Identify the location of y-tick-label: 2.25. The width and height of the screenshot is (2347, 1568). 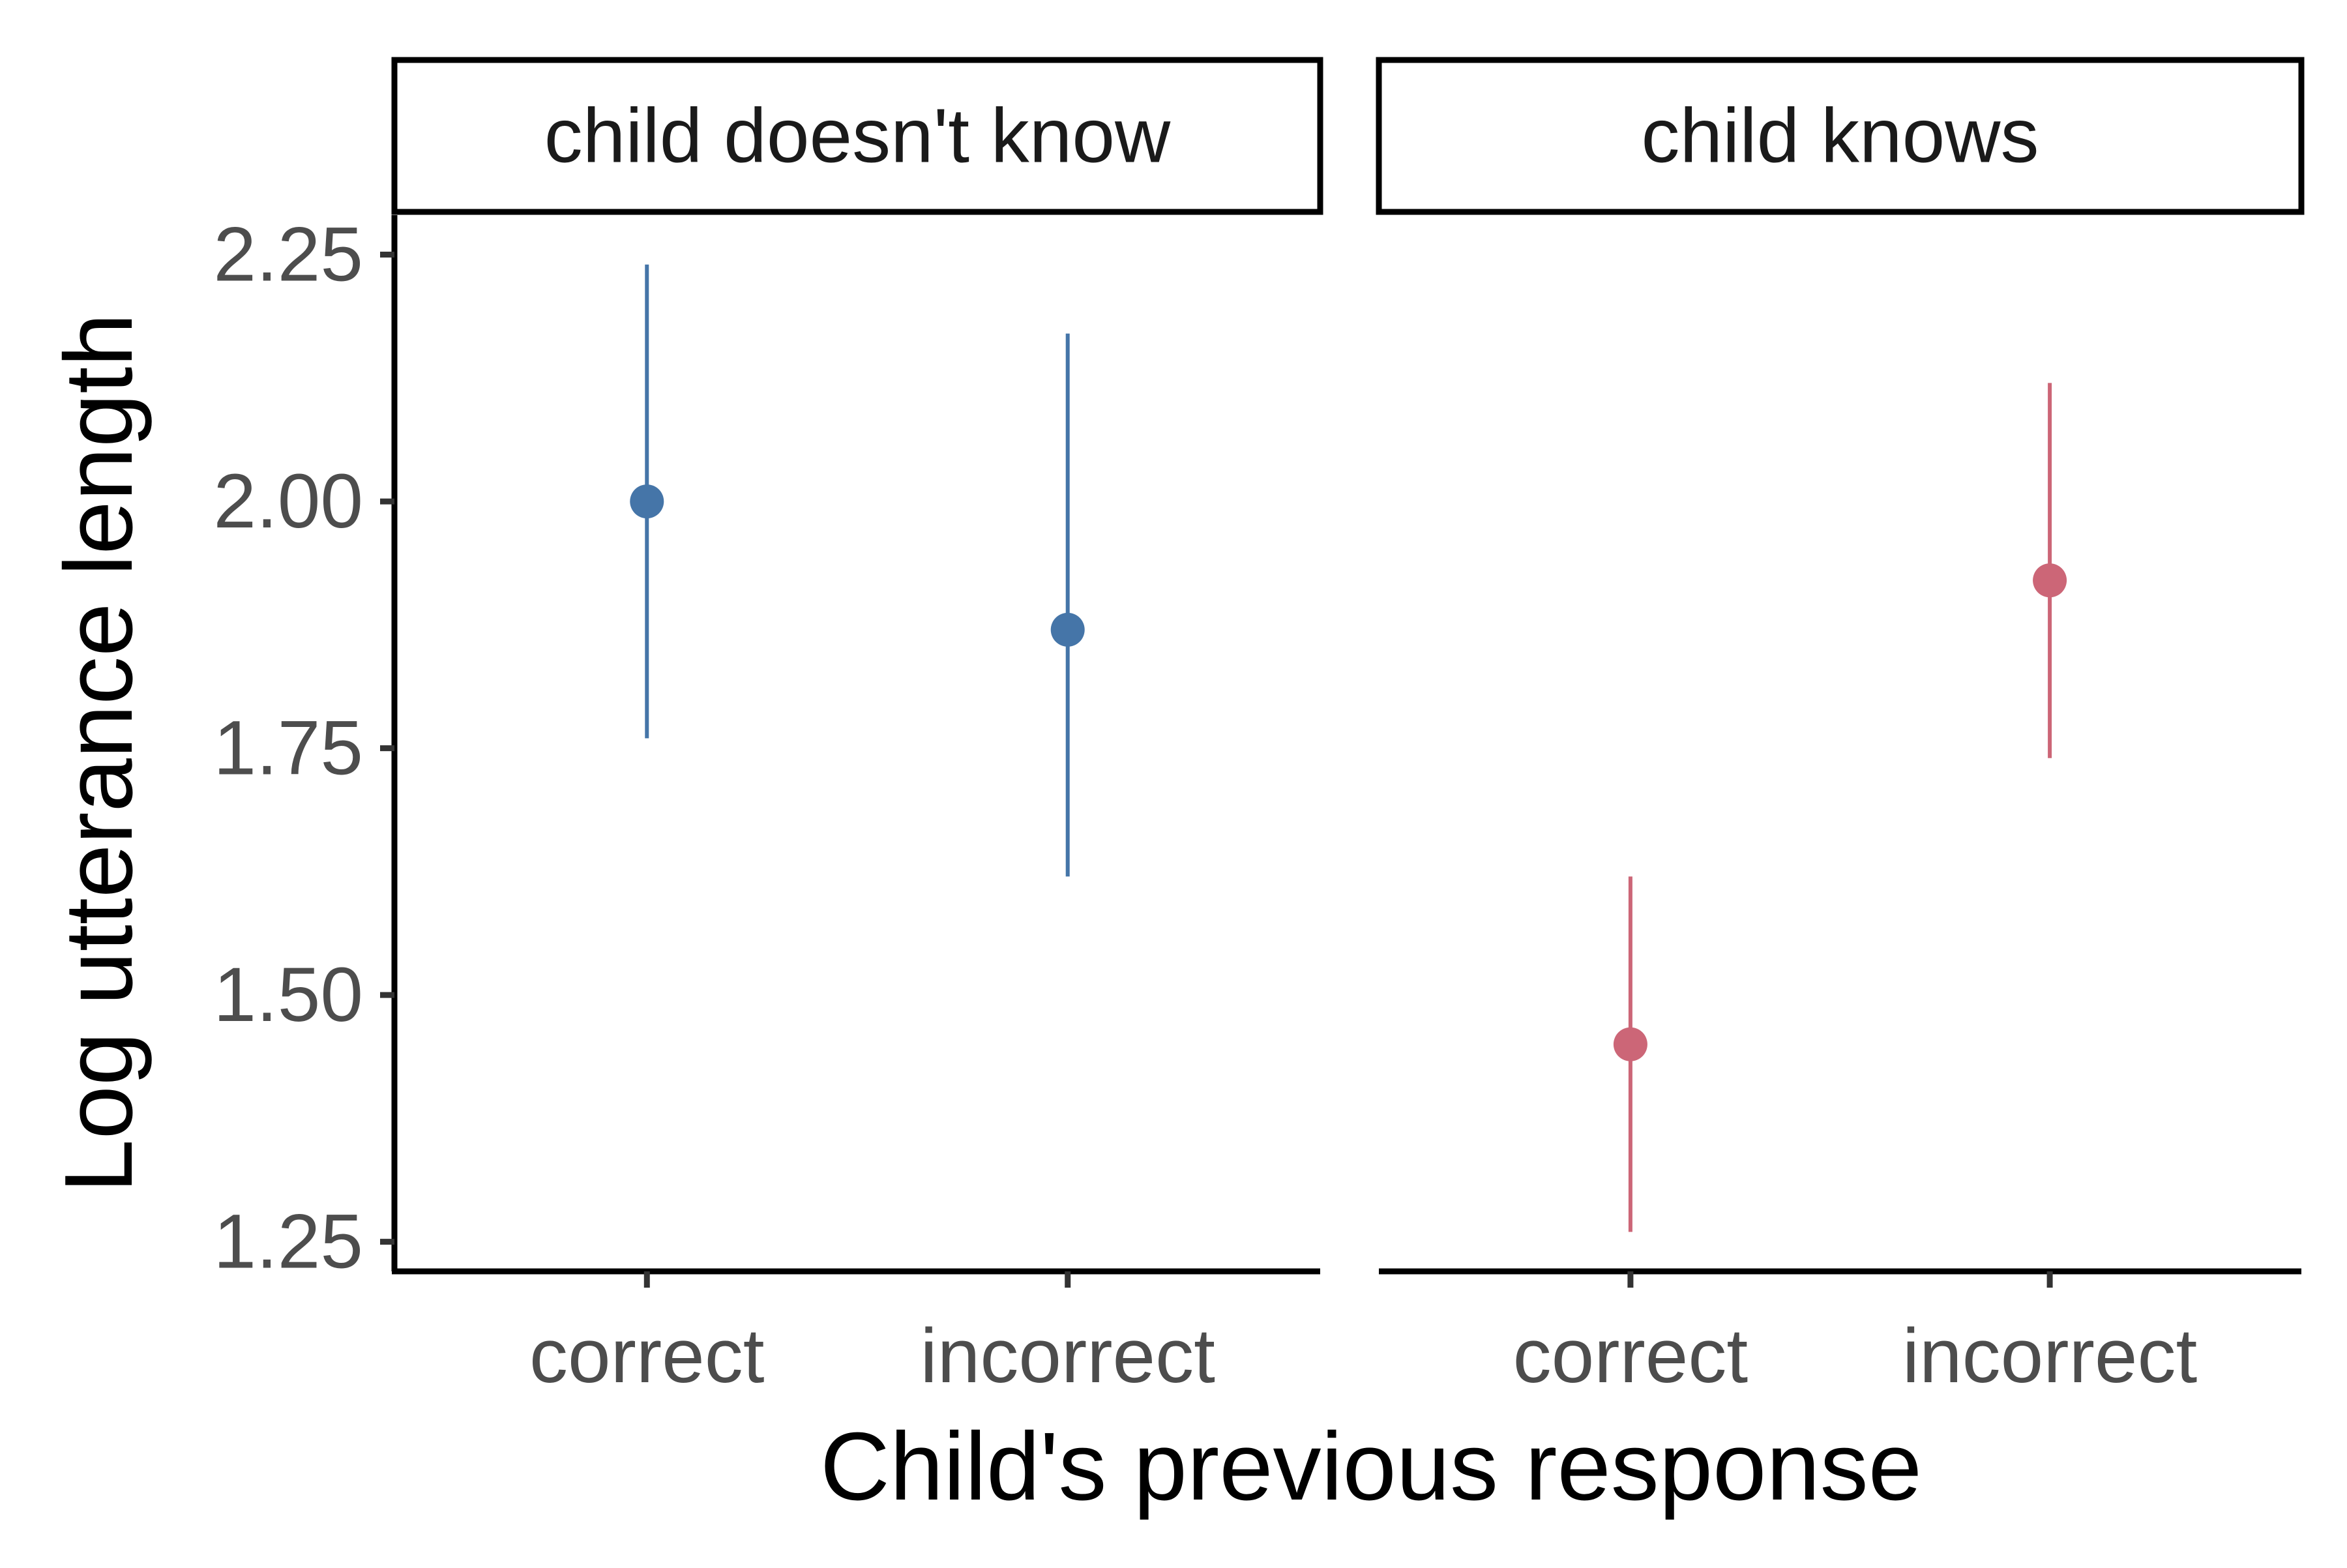
(288, 255).